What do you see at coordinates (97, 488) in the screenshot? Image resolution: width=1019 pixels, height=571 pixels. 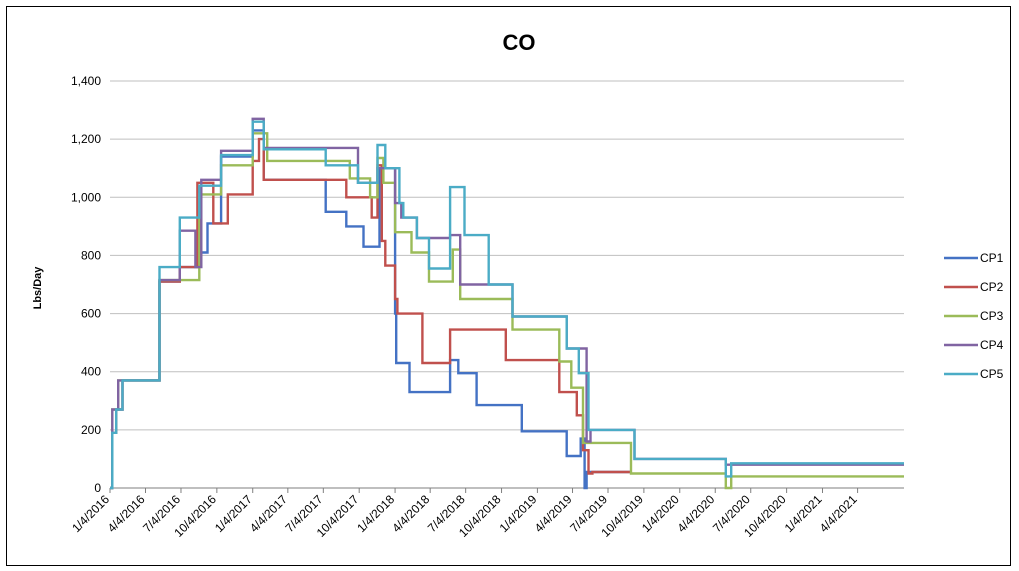 I see `y-tick-label: 0` at bounding box center [97, 488].